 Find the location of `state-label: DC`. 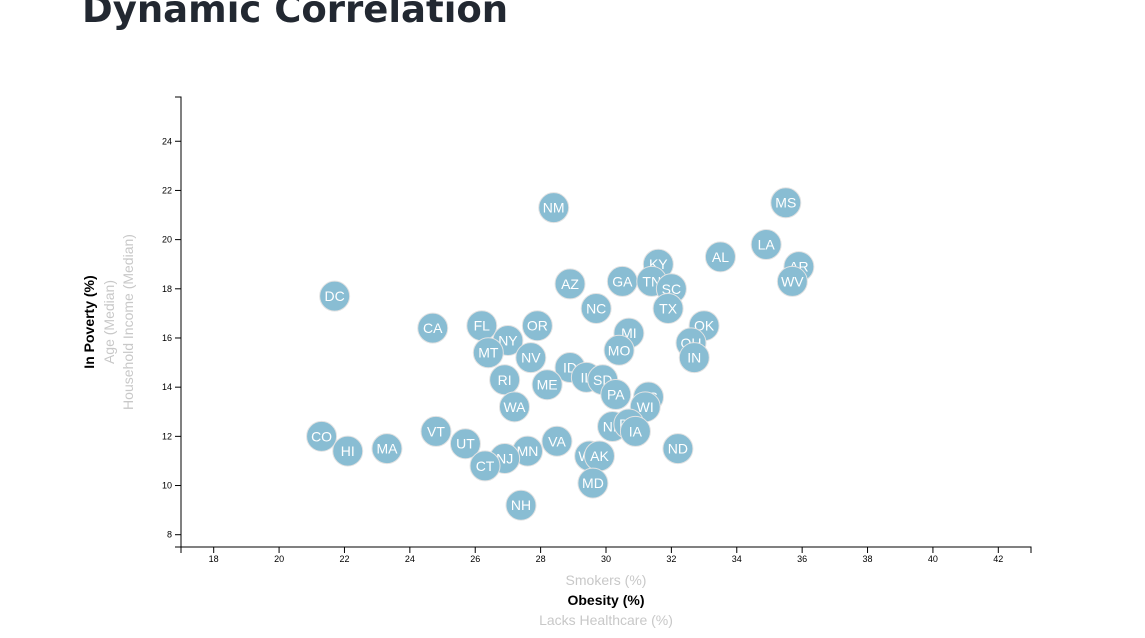

state-label: DC is located at coordinates (335, 296).